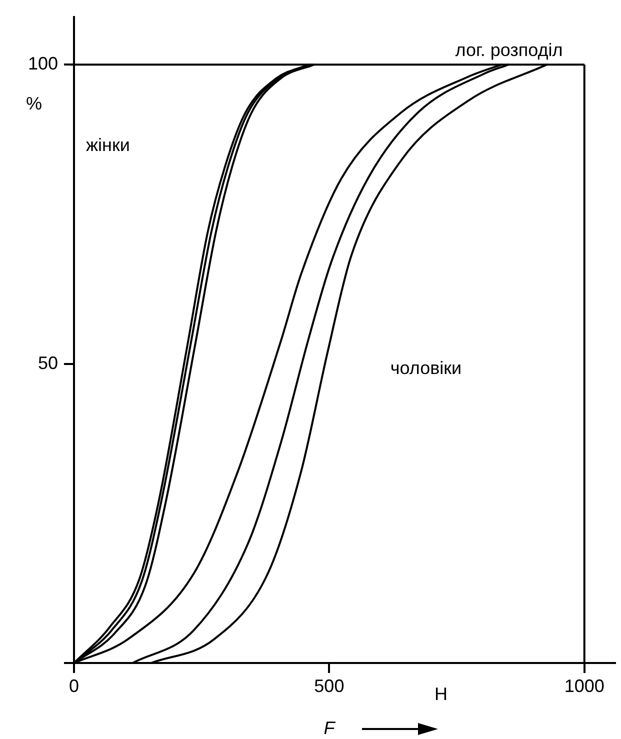  I want to click on annotation: чоловіки, so click(426, 368).